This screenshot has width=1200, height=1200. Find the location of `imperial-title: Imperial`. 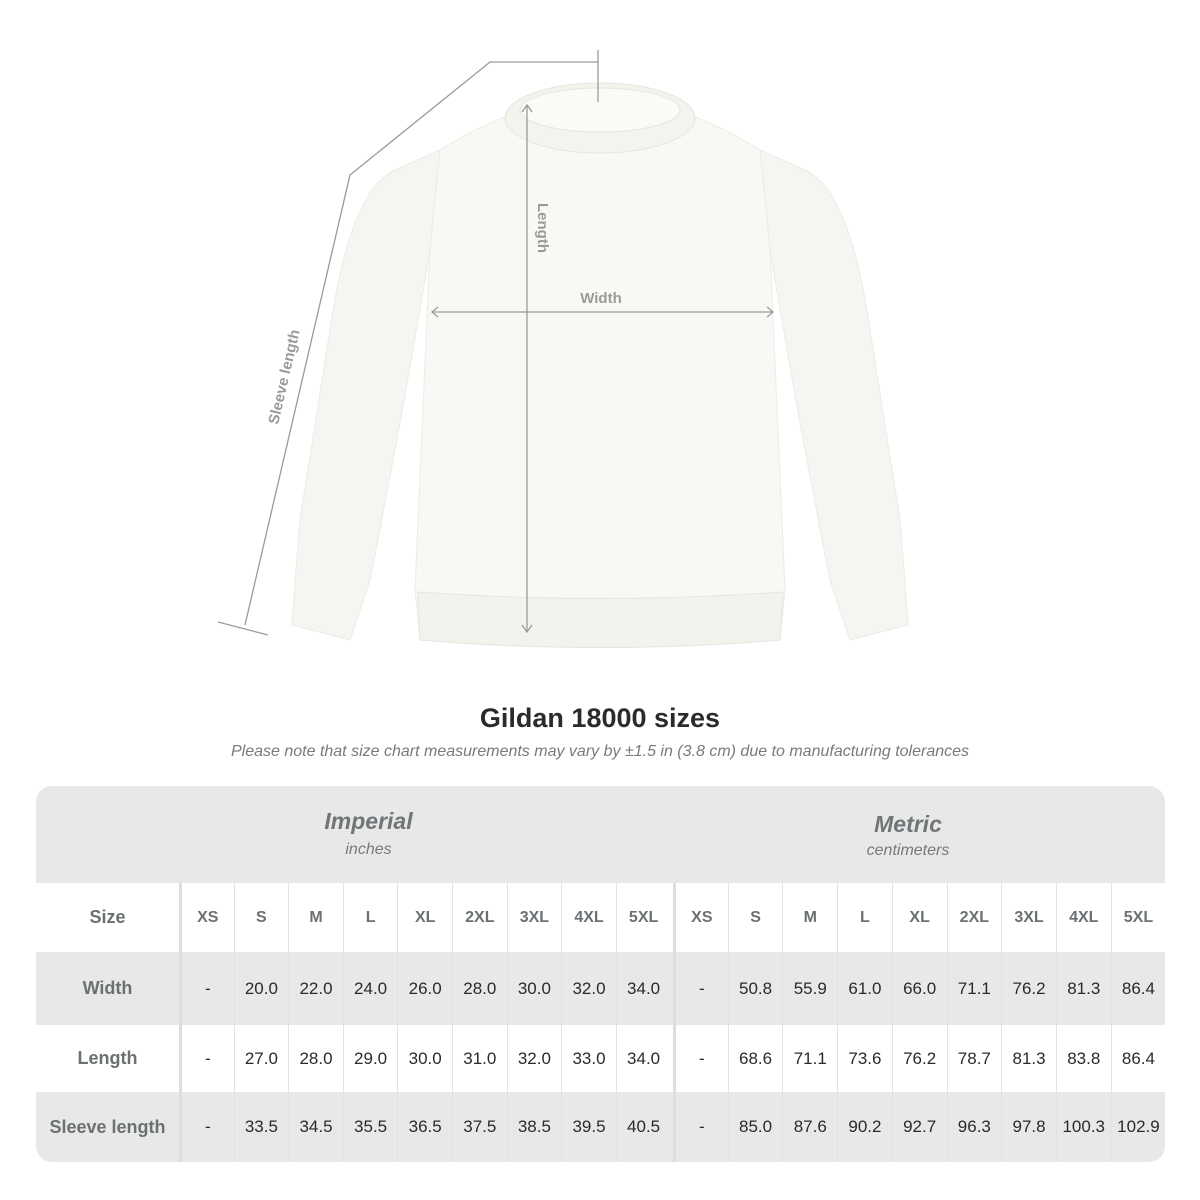

imperial-title: Imperial is located at coordinates (368, 821).